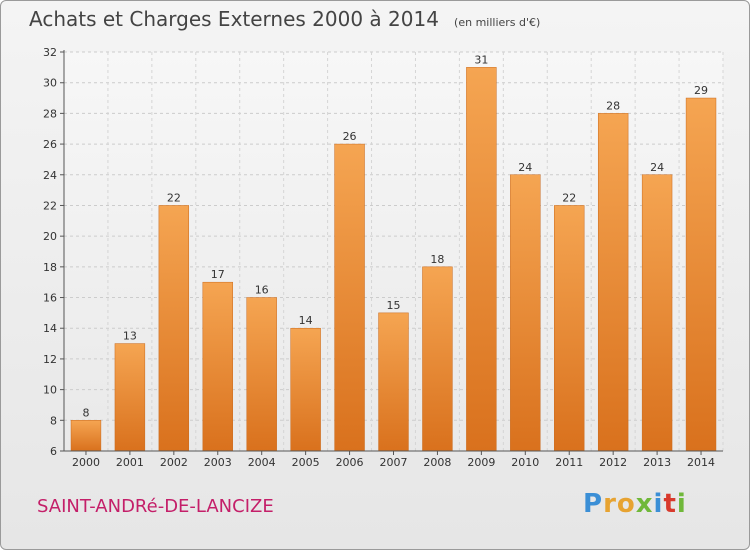  Describe the element at coordinates (130, 462) in the screenshot. I see `x-tick-label: 2001` at that location.